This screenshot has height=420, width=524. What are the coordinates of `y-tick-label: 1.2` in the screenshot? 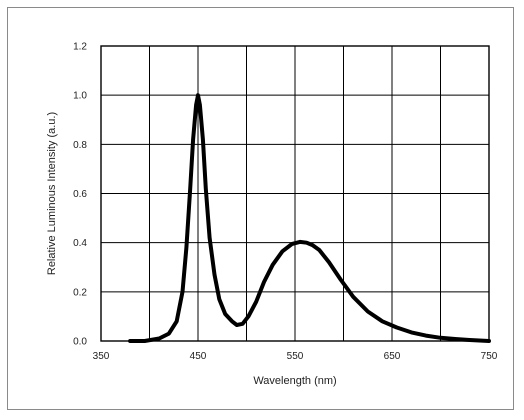 It's located at (80, 47).